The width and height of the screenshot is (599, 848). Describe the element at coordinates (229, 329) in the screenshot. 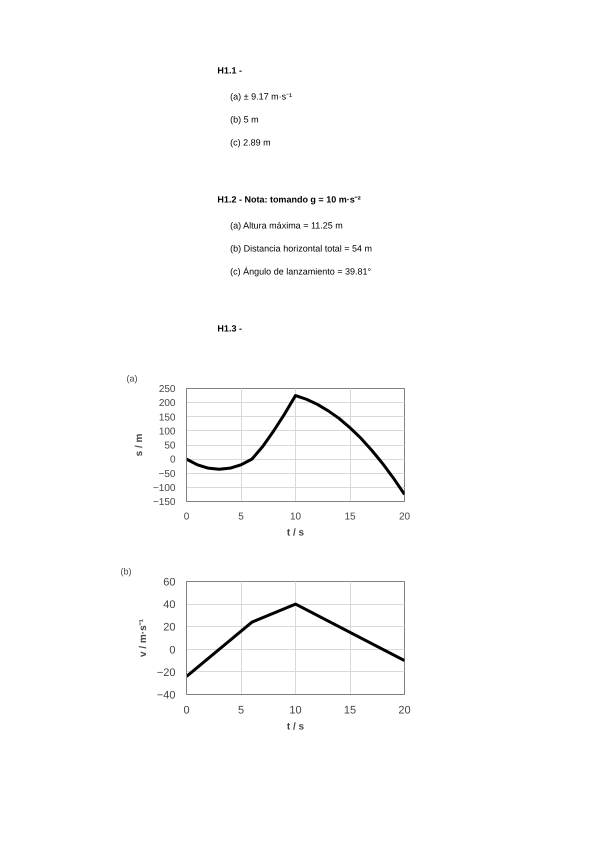

I see `text: H1.3 -` at that location.